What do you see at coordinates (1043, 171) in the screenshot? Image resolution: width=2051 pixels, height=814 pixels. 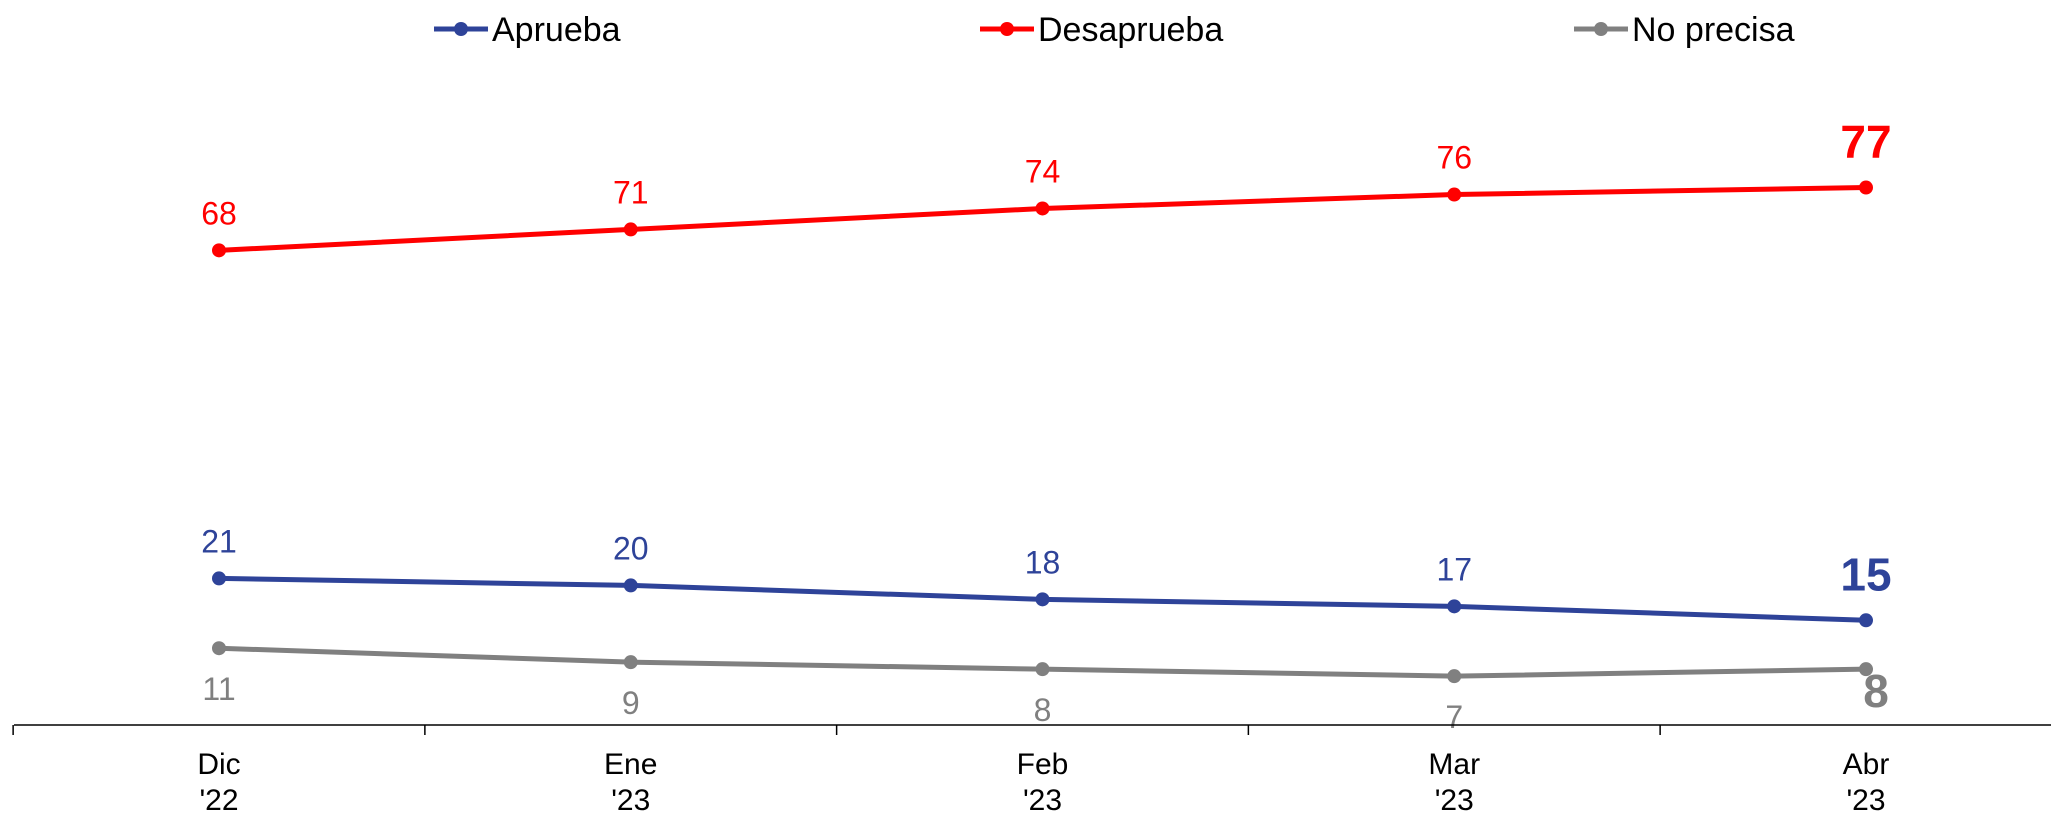 I see `data-label-desaprueba: 74` at bounding box center [1043, 171].